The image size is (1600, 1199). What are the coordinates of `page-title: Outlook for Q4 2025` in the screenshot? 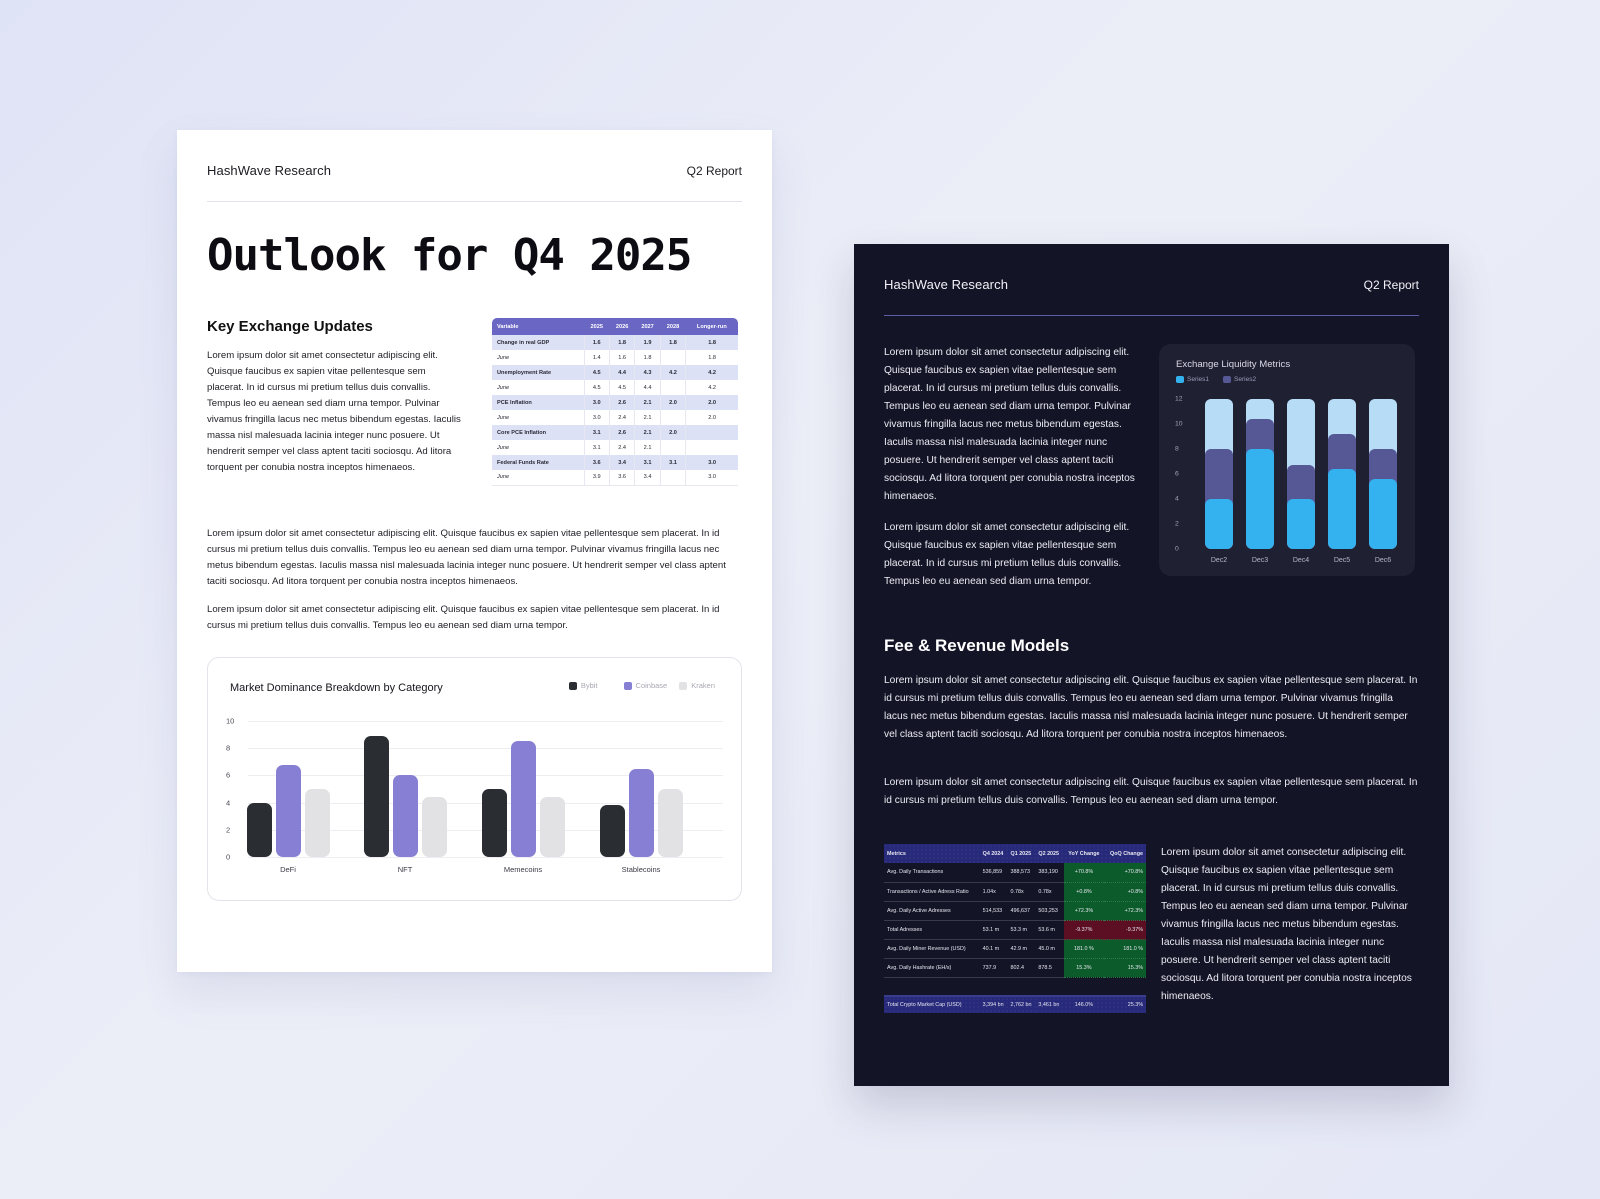 It's located at (449, 255).